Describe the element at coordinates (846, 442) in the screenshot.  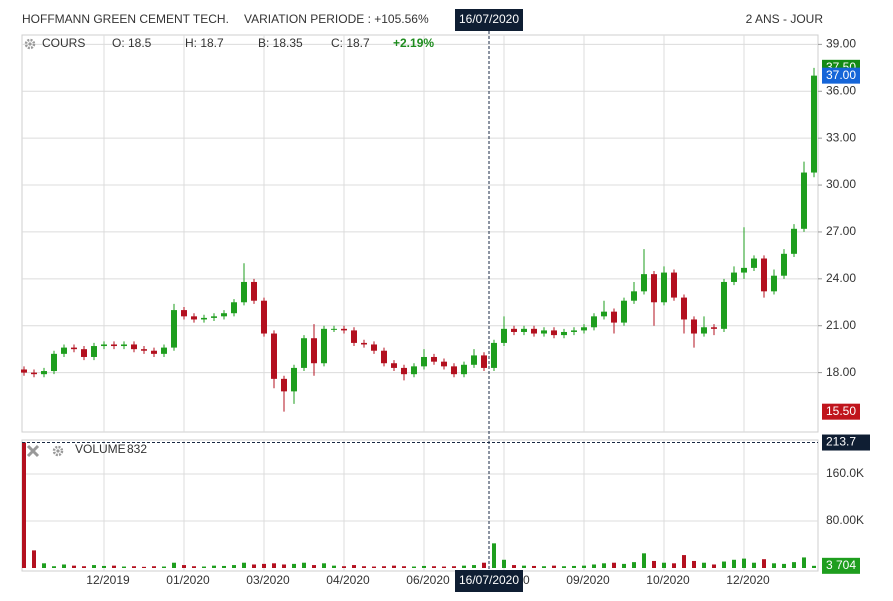
I see `crosshair-level-tag` at that location.